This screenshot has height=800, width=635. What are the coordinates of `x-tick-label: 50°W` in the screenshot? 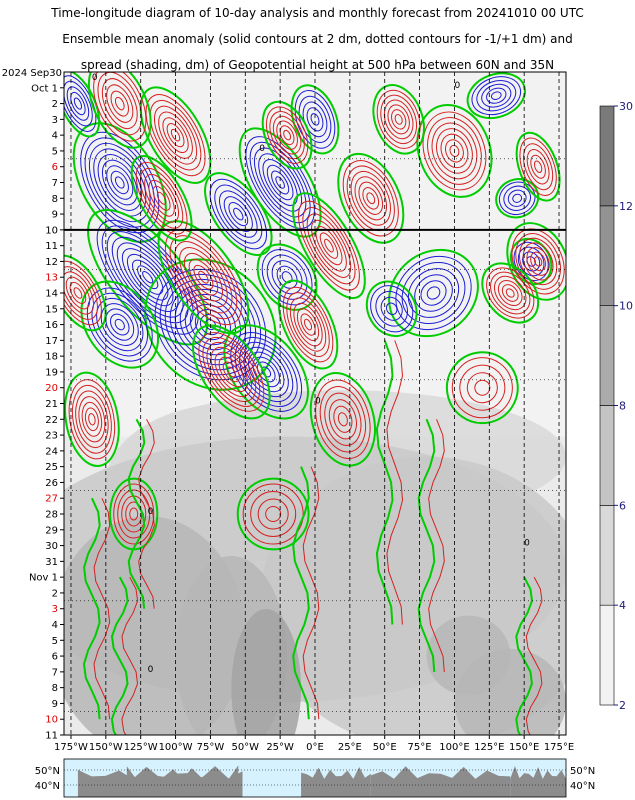 It's located at (245, 747).